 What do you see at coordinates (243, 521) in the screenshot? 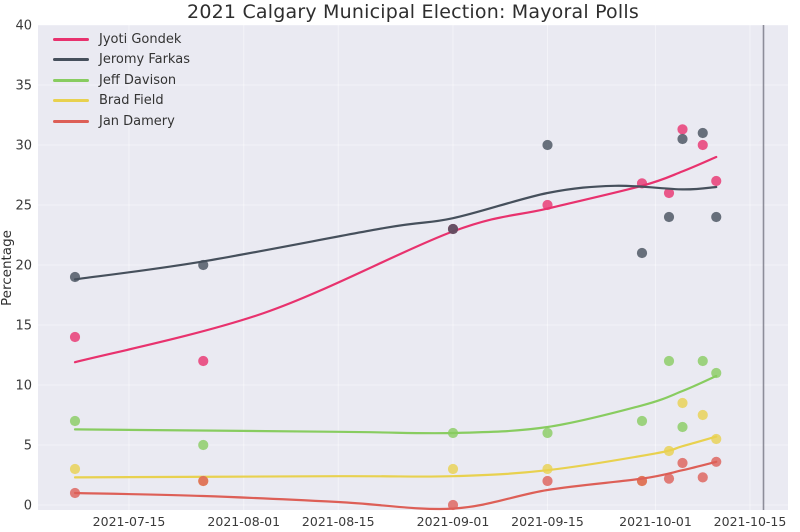
I see `x-tick-label: 2021-08-01` at bounding box center [243, 521].